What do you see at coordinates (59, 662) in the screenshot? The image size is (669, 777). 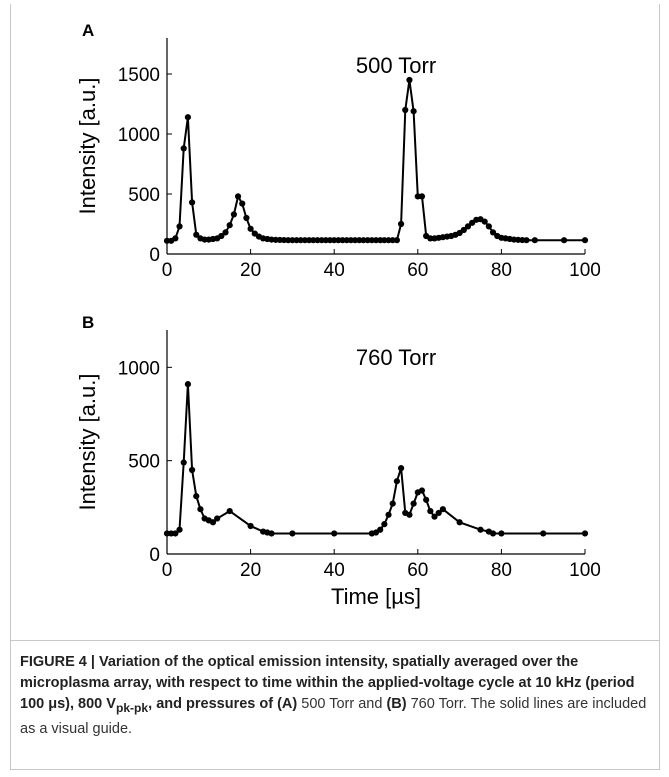 I see `caption-label: FIGURE 4 |` at bounding box center [59, 662].